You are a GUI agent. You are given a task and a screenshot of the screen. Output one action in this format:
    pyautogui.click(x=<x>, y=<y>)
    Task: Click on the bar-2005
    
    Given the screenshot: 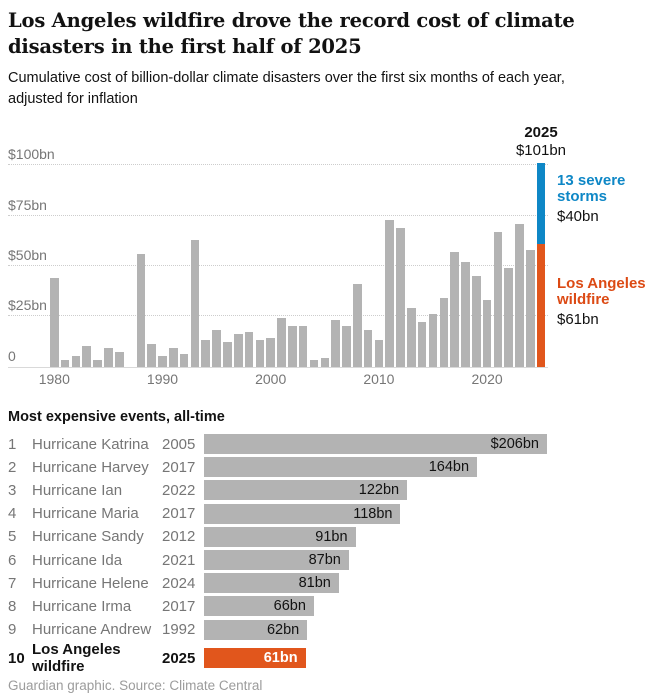 What is the action you would take?
    pyautogui.click(x=325, y=362)
    